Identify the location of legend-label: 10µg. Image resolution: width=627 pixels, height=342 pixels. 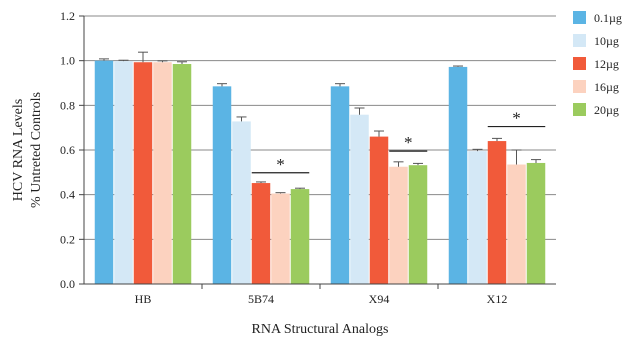
(606, 41).